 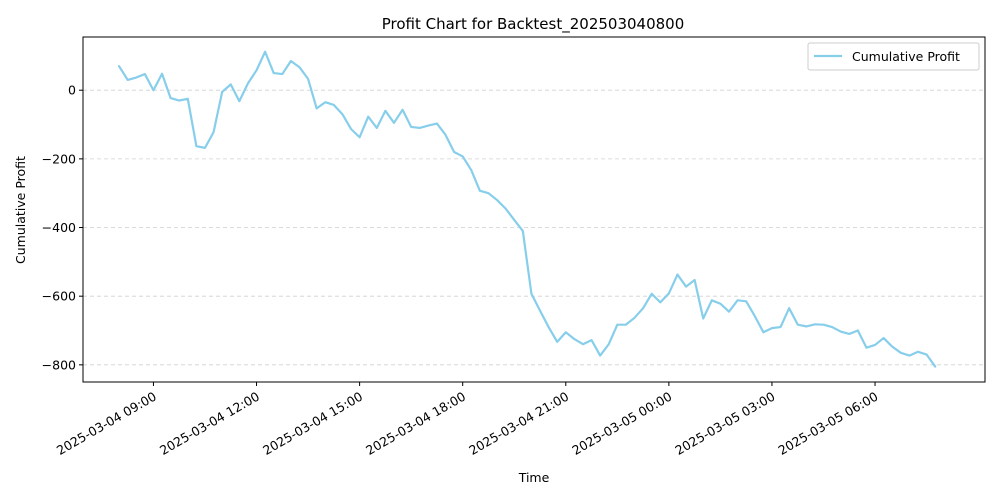 I want to click on y-tick-label: −800, so click(x=59, y=364).